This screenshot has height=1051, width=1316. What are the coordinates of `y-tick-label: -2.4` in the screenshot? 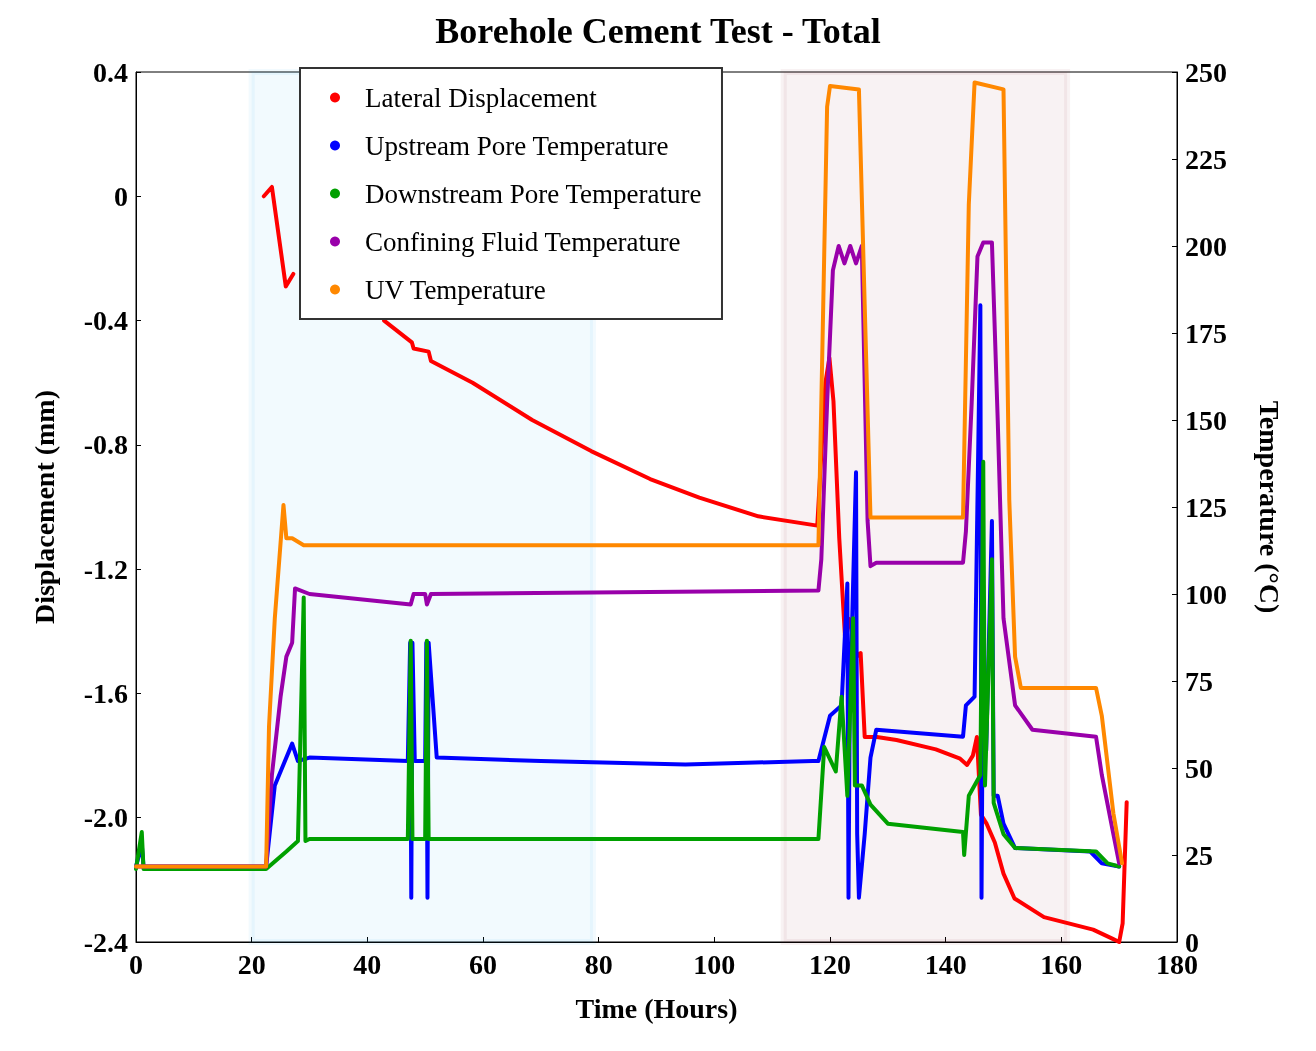 It's located at (105, 942).